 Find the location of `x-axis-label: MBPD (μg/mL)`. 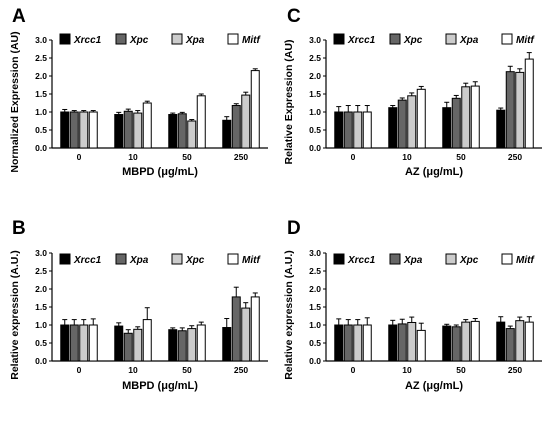

x-axis-label: MBPD (μg/mL) is located at coordinates (160, 386).